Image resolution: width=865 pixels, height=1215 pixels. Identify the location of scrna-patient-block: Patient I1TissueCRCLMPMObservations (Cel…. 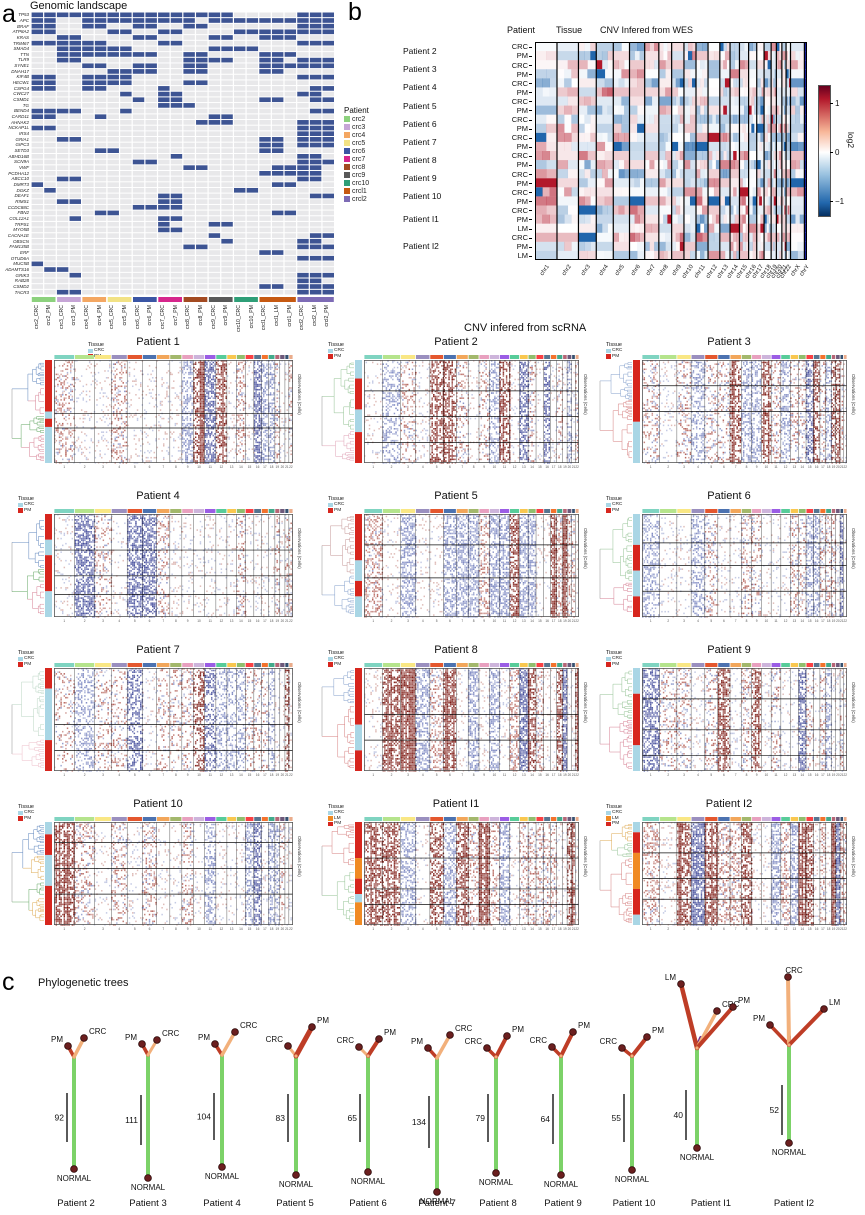
(456, 871).